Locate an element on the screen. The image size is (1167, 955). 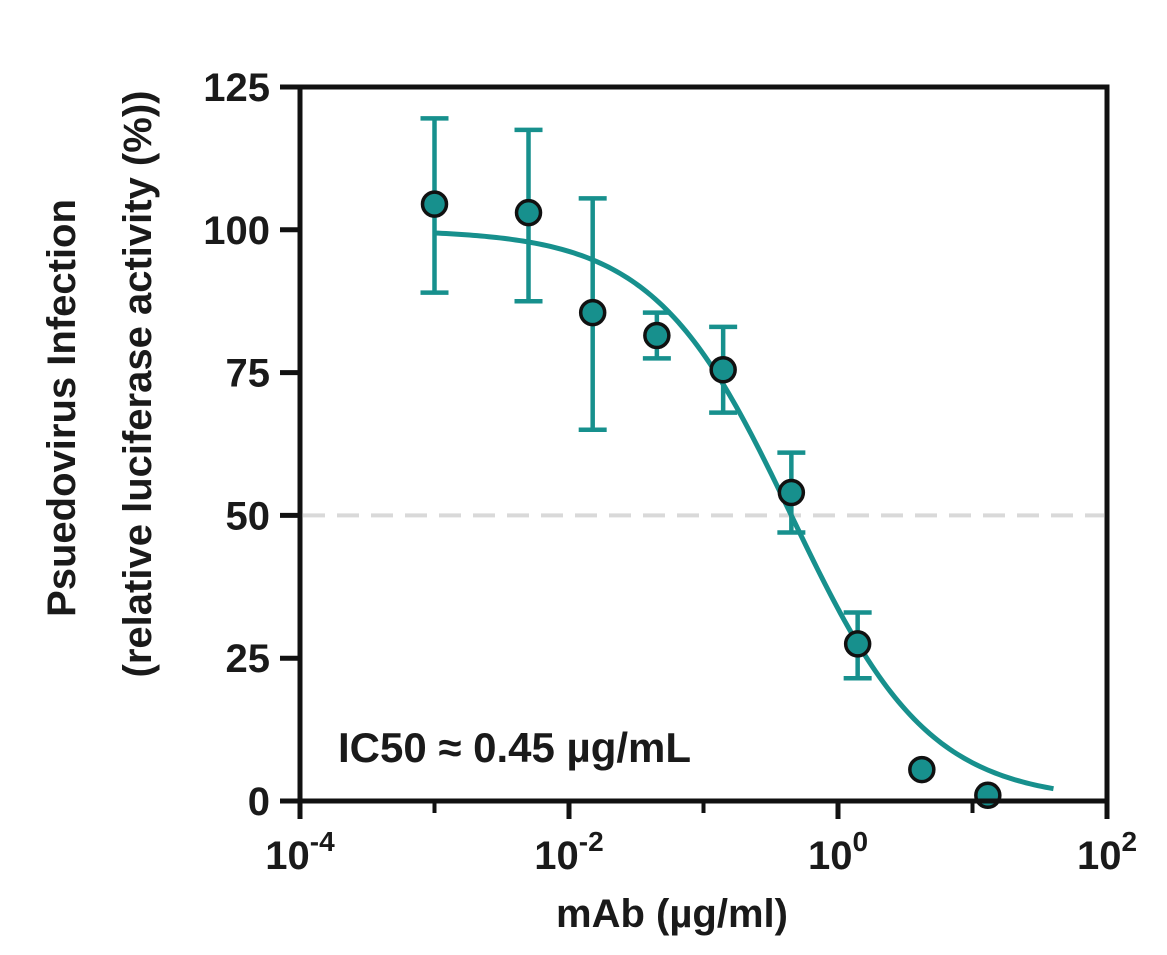
x-tick-exponent: 2 is located at coordinates (1129, 841).